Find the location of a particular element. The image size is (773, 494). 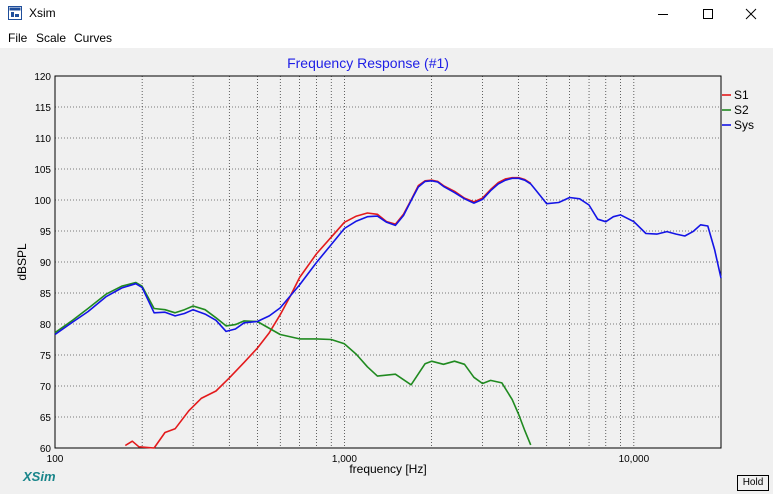

y-tick-label: 115 is located at coordinates (43, 108).